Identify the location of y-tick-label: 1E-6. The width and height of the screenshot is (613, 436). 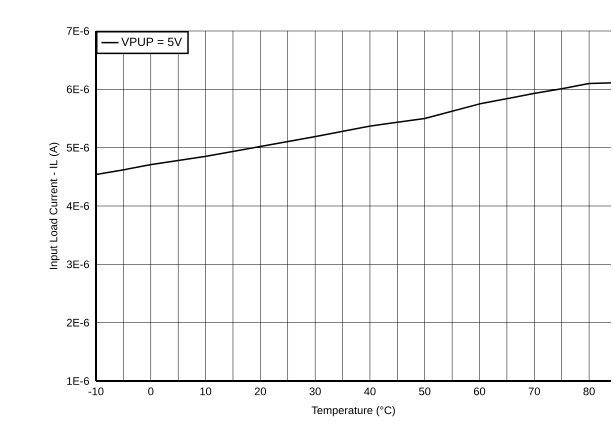
(78, 381).